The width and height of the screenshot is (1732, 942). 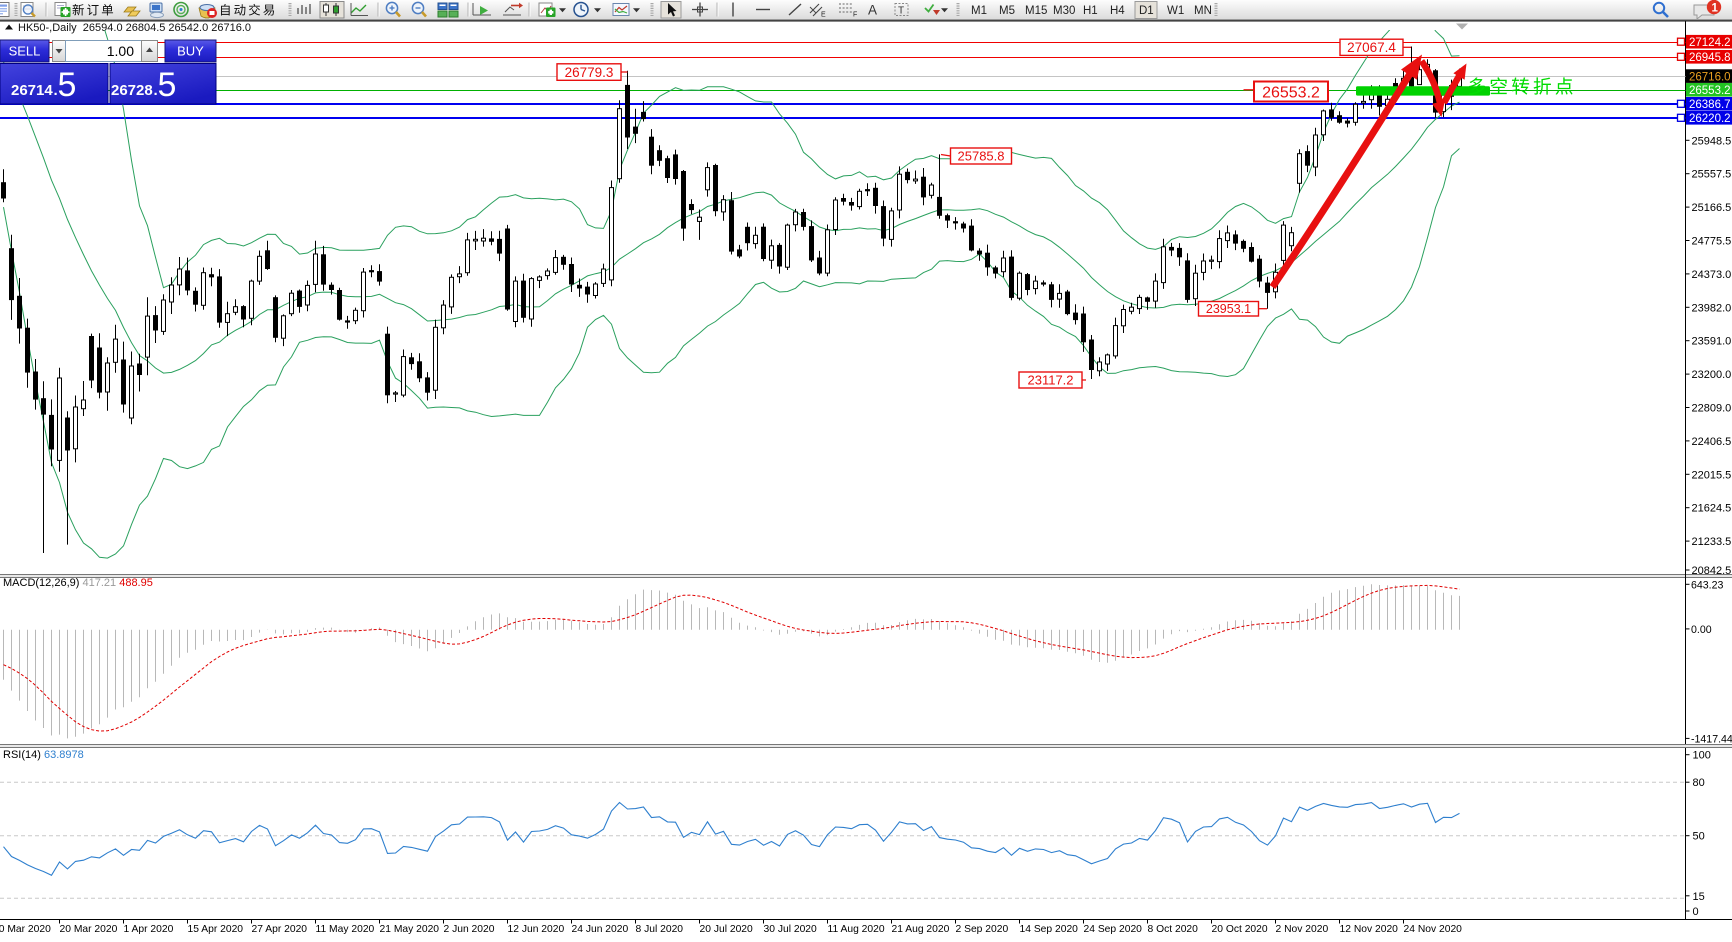 What do you see at coordinates (1710, 77) in the screenshot?
I see `svg-text: 26716.0` at bounding box center [1710, 77].